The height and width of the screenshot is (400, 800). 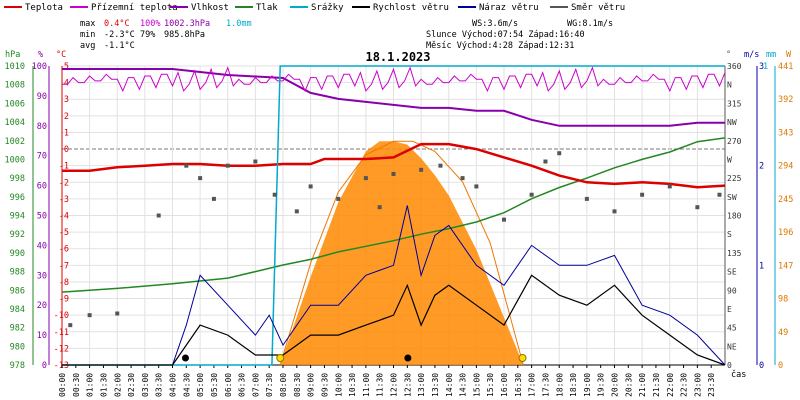 I want to click on tick-label-time: 11:30, so click(x=380, y=385).